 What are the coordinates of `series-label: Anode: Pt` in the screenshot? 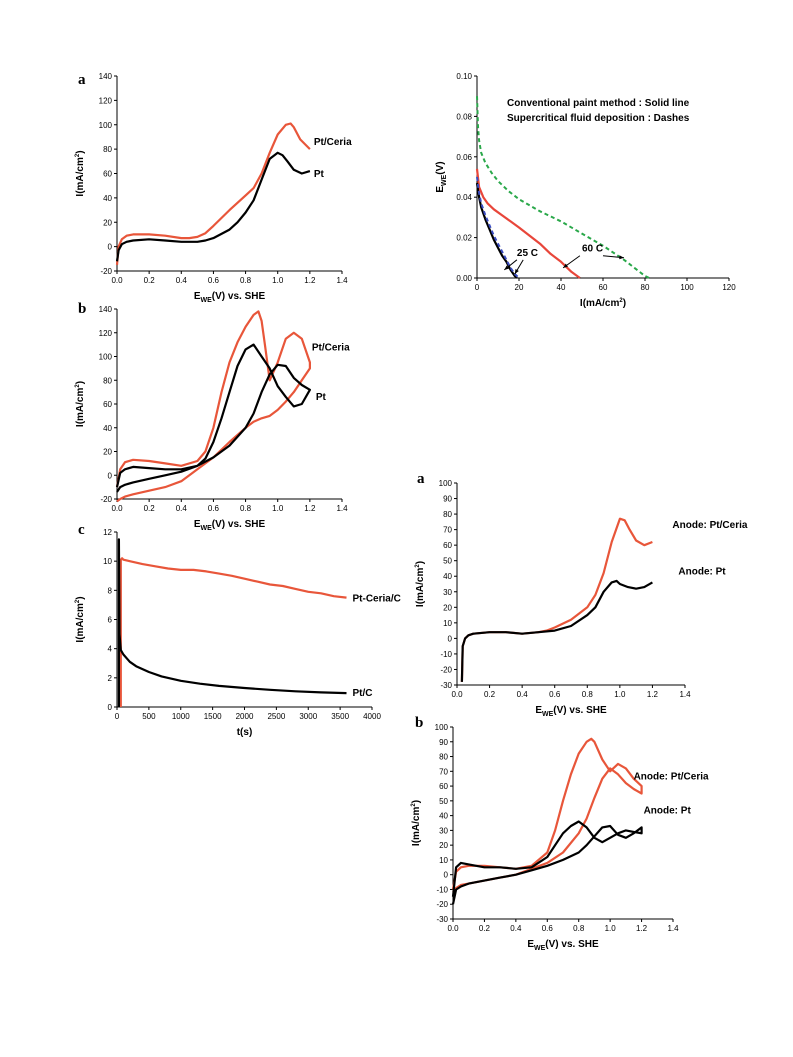 It's located at (668, 810).